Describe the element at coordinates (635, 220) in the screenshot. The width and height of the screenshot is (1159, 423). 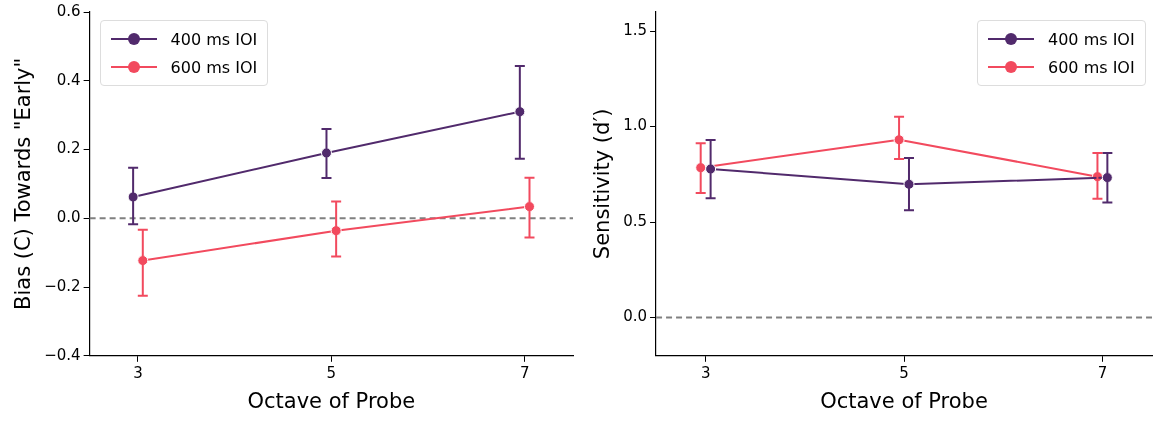
I see `y-tick-label: 0.5` at that location.